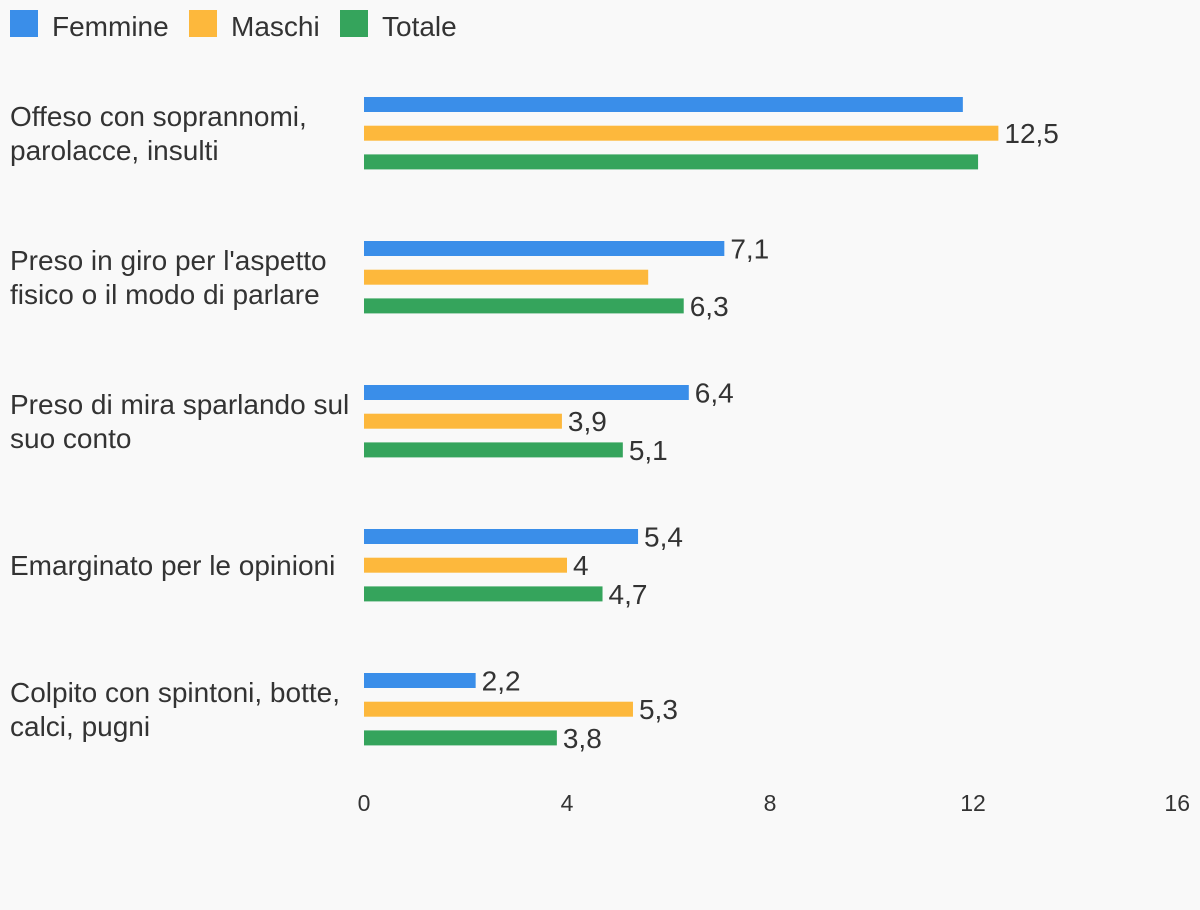  What do you see at coordinates (714, 393) in the screenshot?
I see `data-label: 6,4` at bounding box center [714, 393].